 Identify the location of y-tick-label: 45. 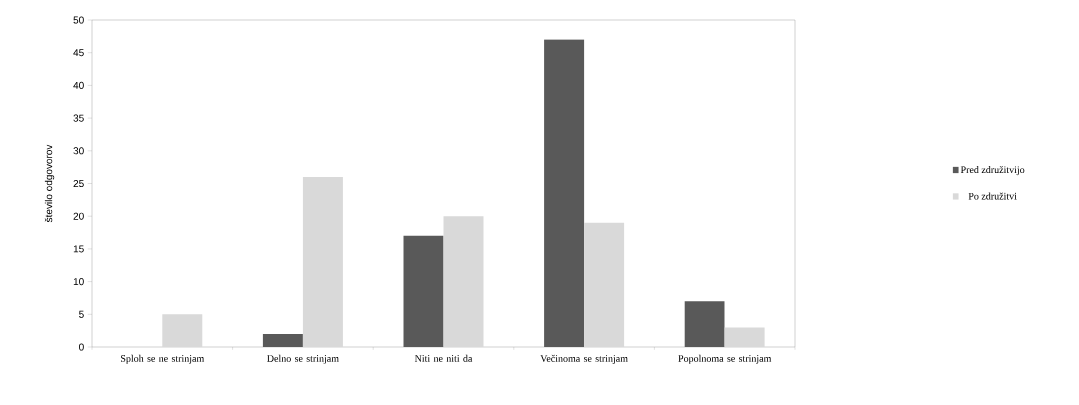
(78, 53).